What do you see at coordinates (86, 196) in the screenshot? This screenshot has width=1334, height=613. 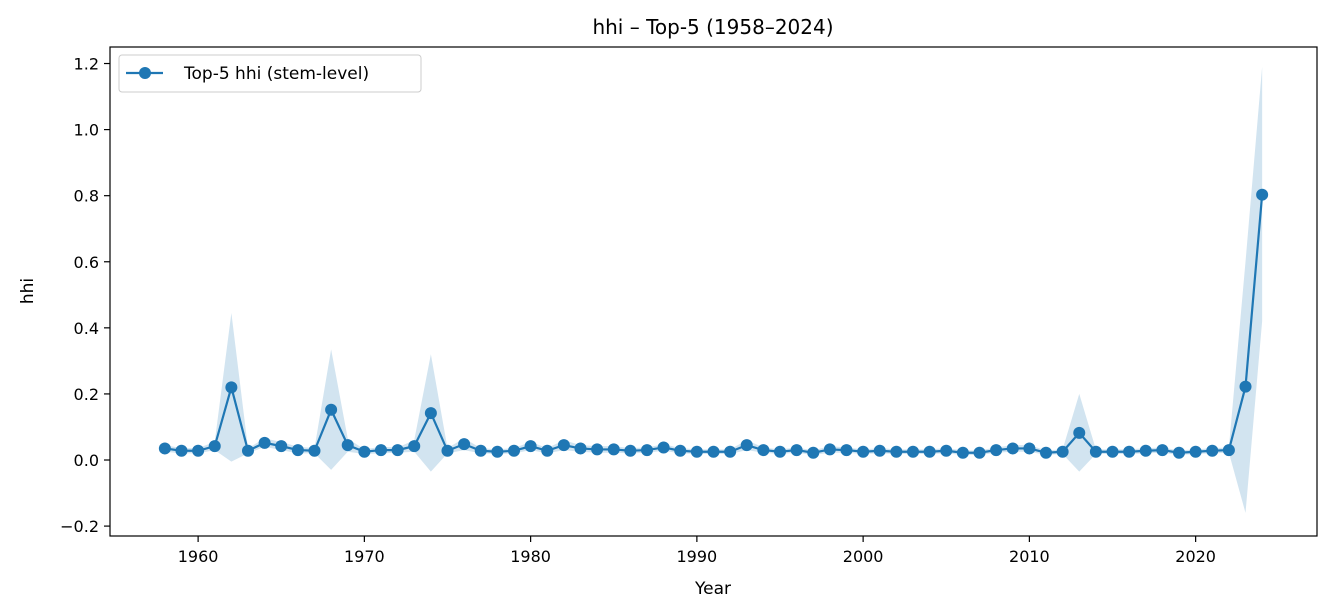 I see `y-tick-label: 0.8` at bounding box center [86, 196].